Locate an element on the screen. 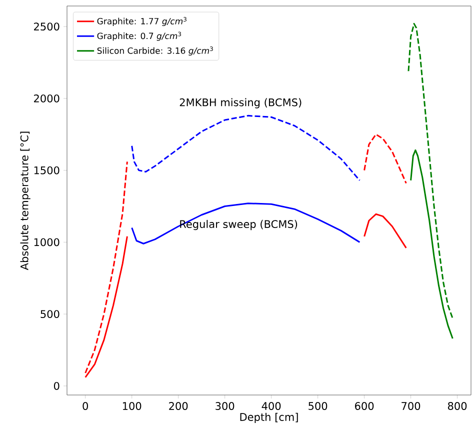  y-tick-label: 500 is located at coordinates (50, 314).